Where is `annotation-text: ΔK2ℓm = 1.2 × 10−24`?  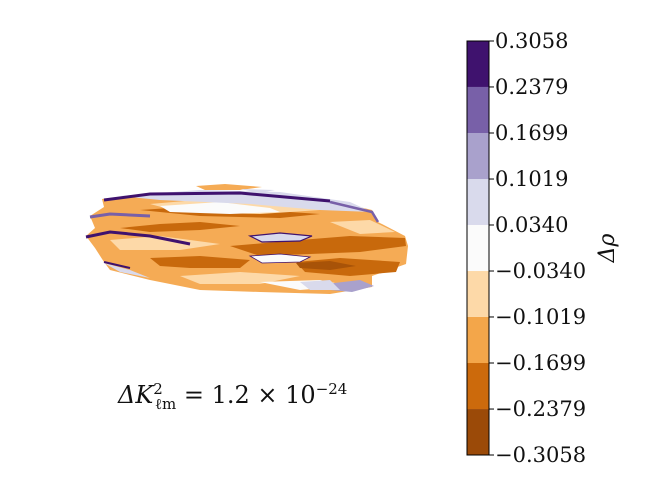 annotation-text: ΔK2ℓm = 1.2 × 10−24 is located at coordinates (232, 397).